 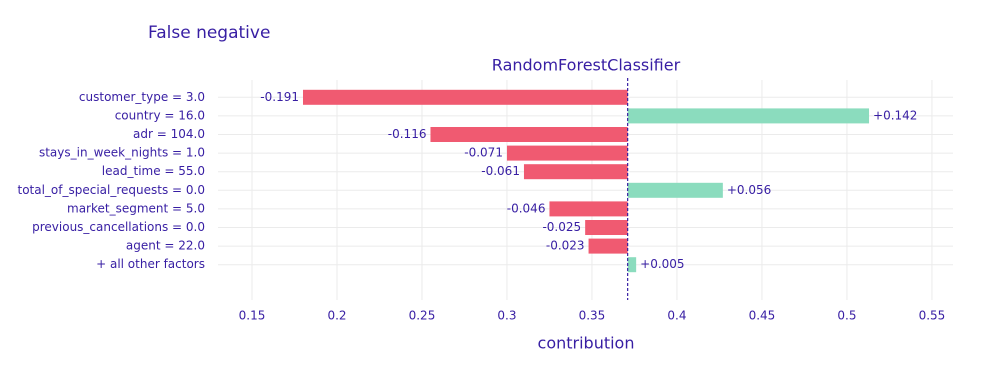 I want to click on value-label: +0.142, so click(x=895, y=115).